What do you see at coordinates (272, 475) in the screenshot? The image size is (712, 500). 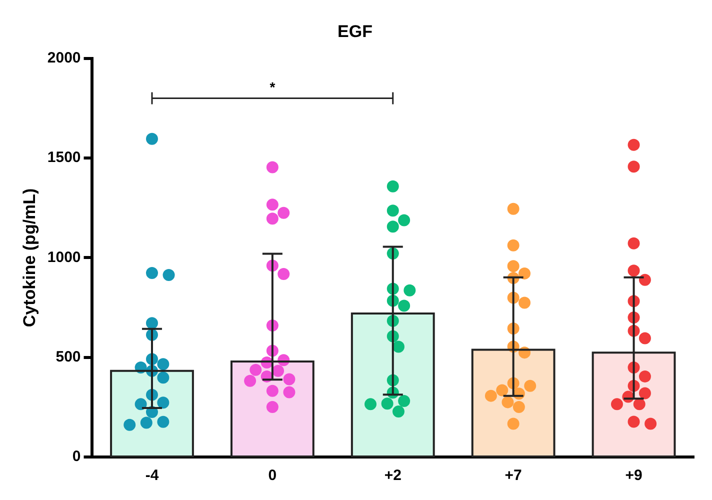 I see `x-tick-label: 0` at bounding box center [272, 475].